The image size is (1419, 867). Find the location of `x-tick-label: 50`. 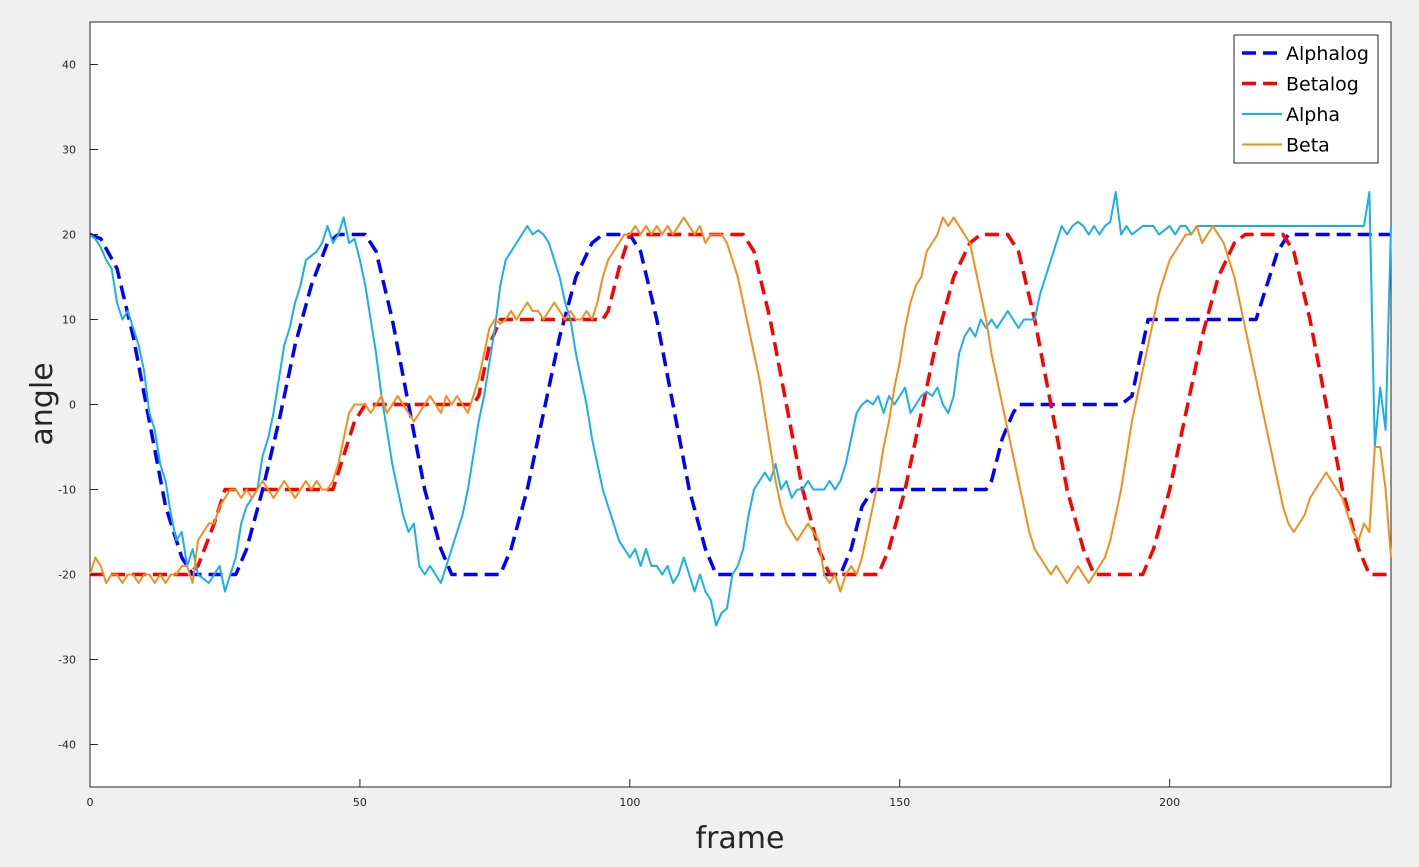

x-tick-label: 50 is located at coordinates (360, 802).